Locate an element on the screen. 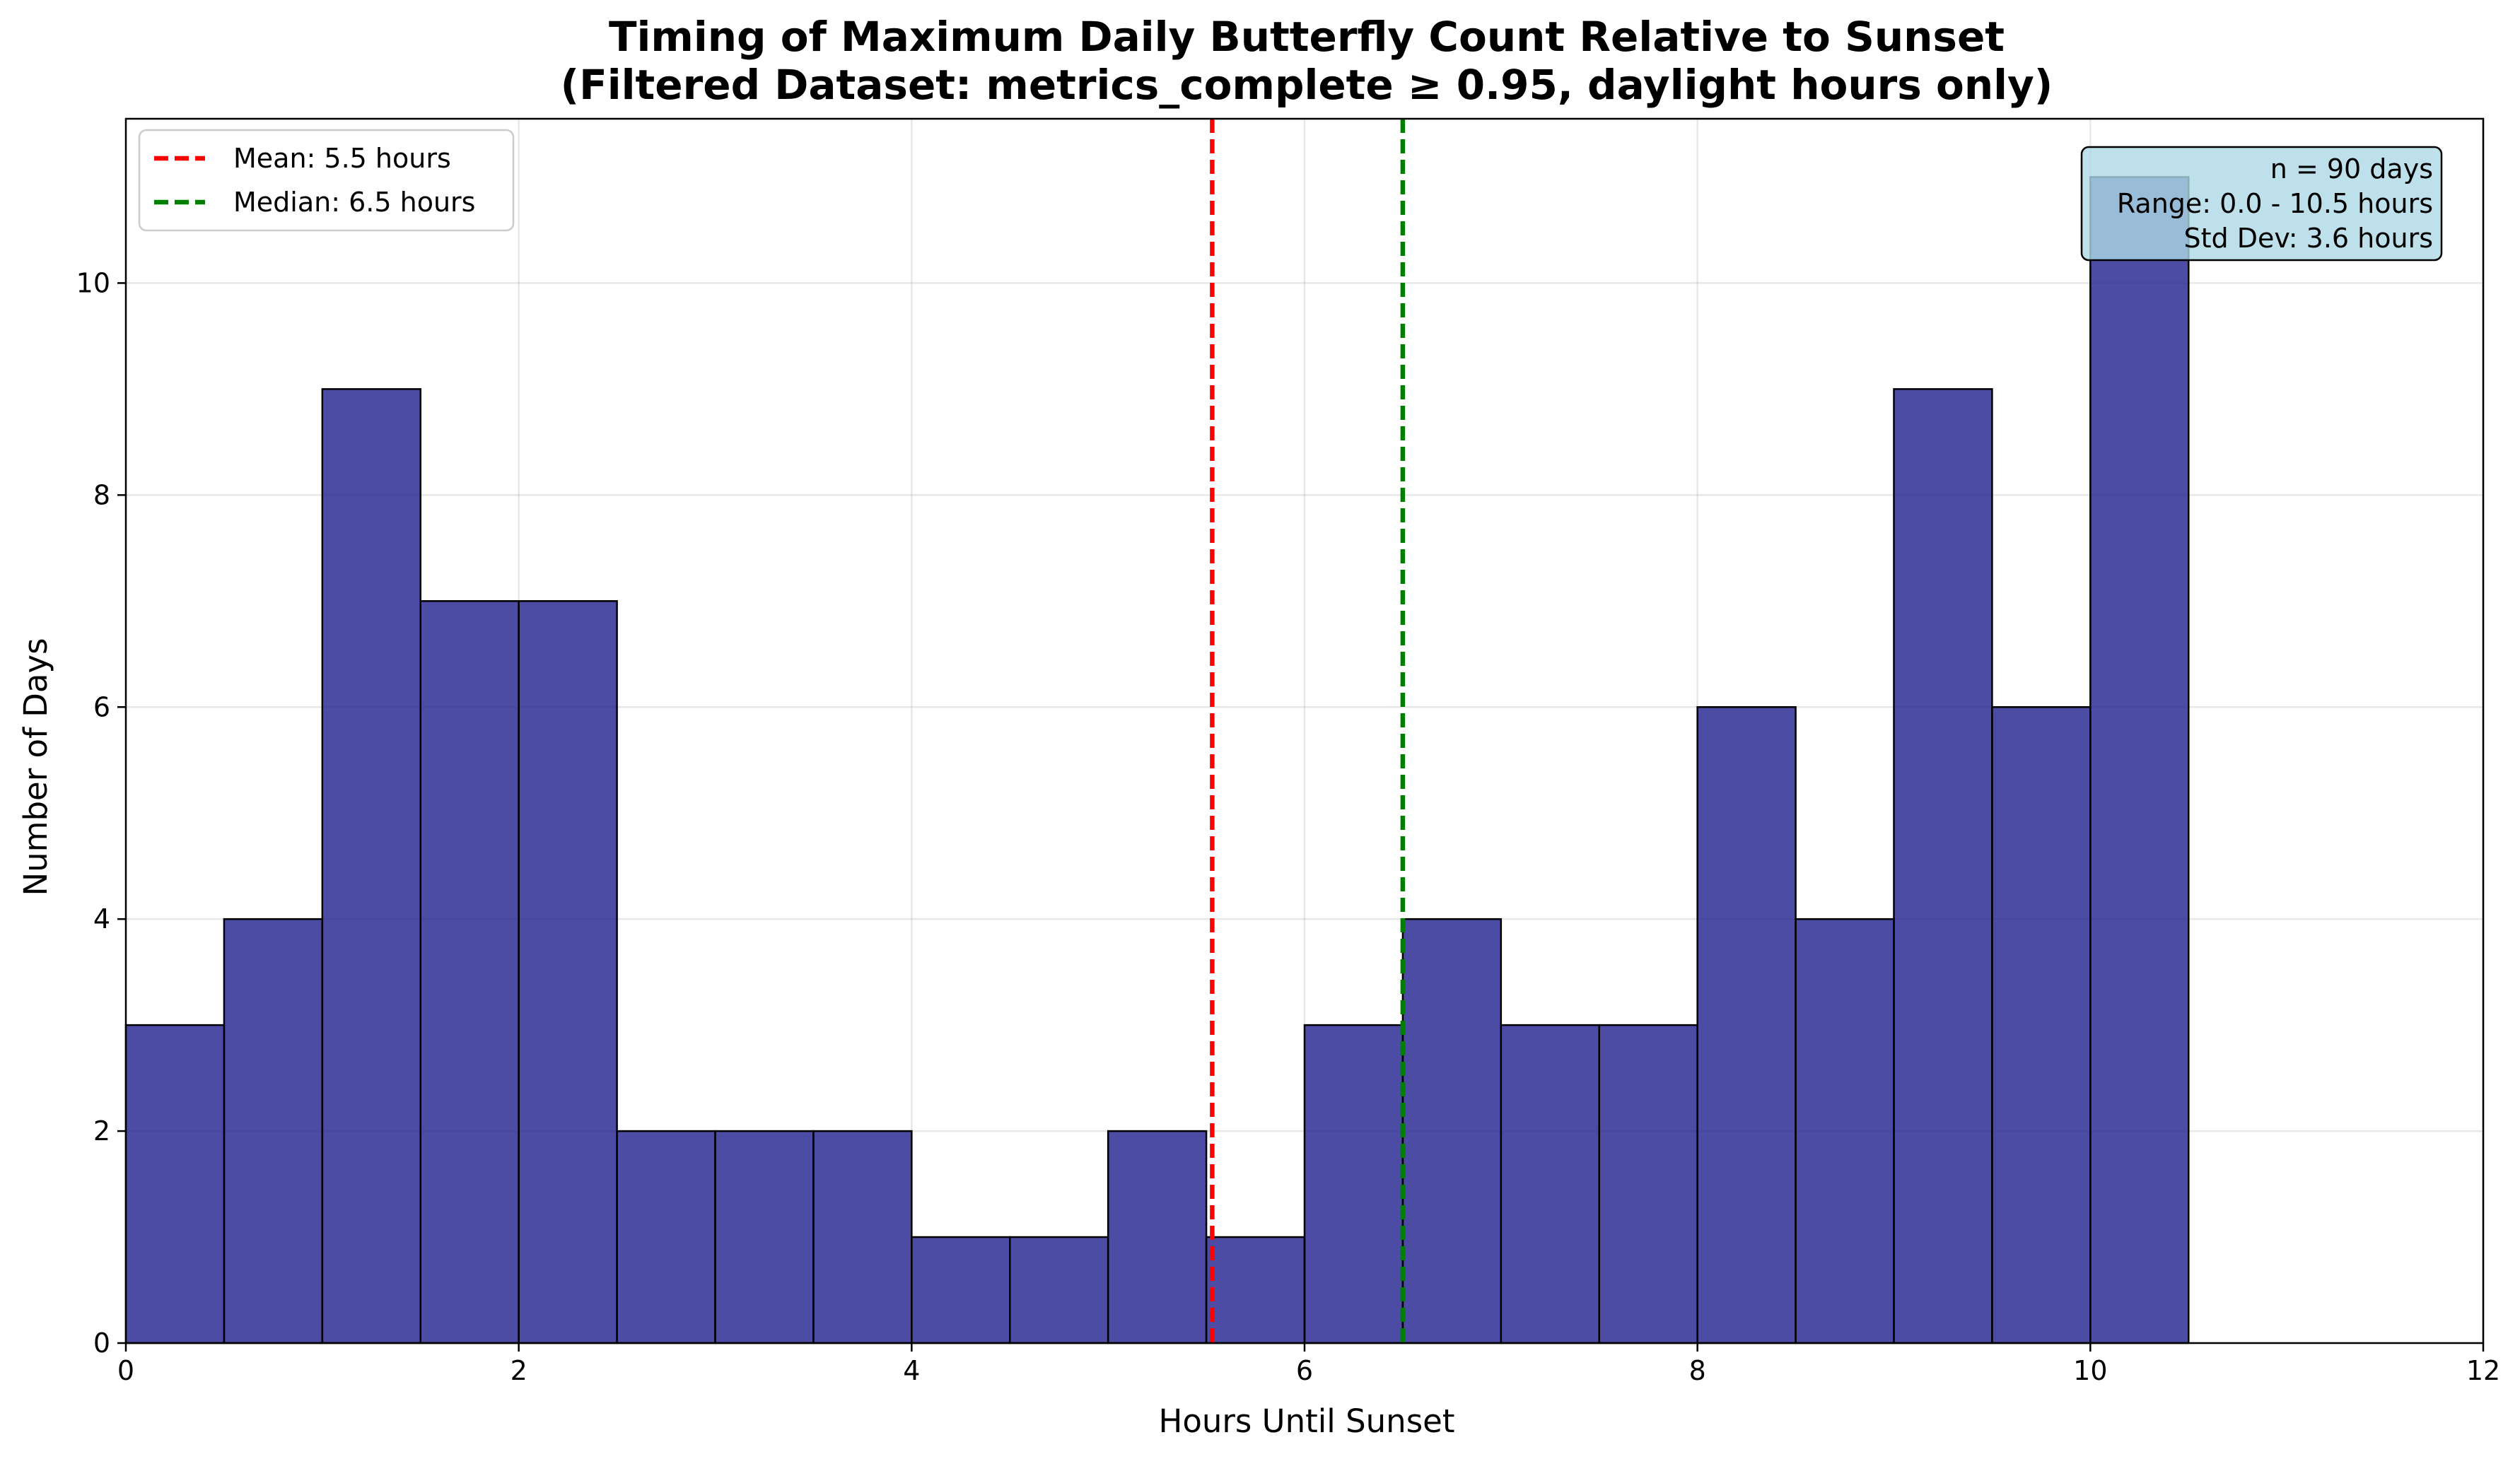  legend: Mean: 5.5 hours Median: 6.5 hours is located at coordinates (326, 180).